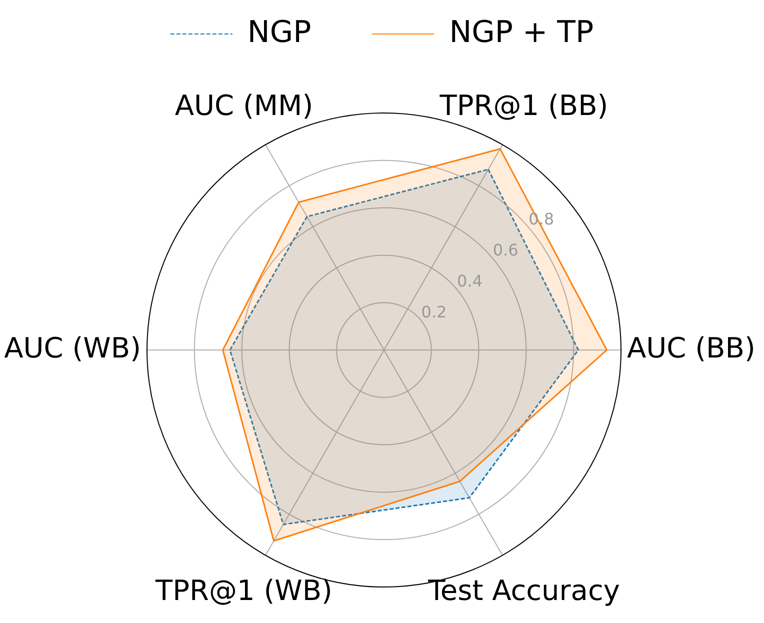 The width and height of the screenshot is (764, 623). What do you see at coordinates (523, 105) in the screenshot?
I see `spoke-label: TPR@1 (BB)` at bounding box center [523, 105].